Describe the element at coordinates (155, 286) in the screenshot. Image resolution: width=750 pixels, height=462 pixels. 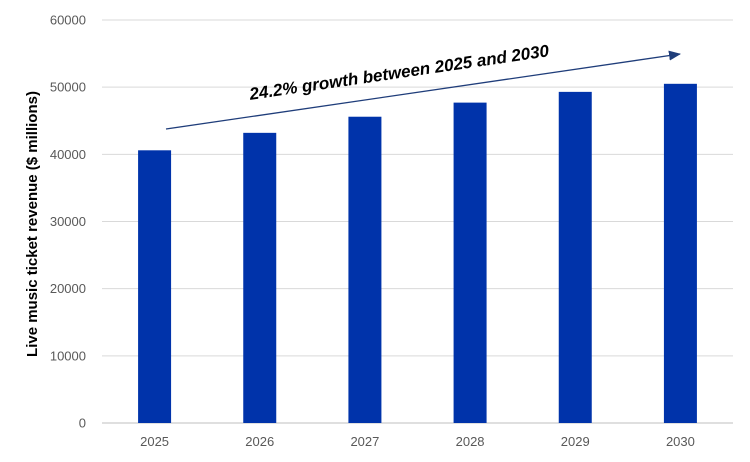
I see `bar-2025` at that location.